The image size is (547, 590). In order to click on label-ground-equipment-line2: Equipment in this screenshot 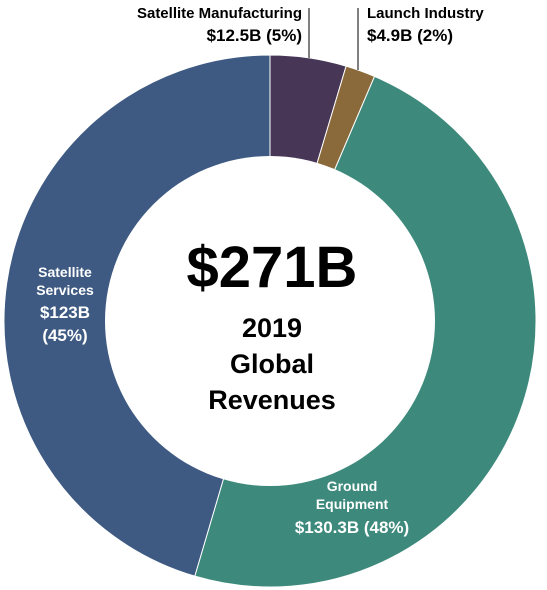, I will do `click(352, 504)`.